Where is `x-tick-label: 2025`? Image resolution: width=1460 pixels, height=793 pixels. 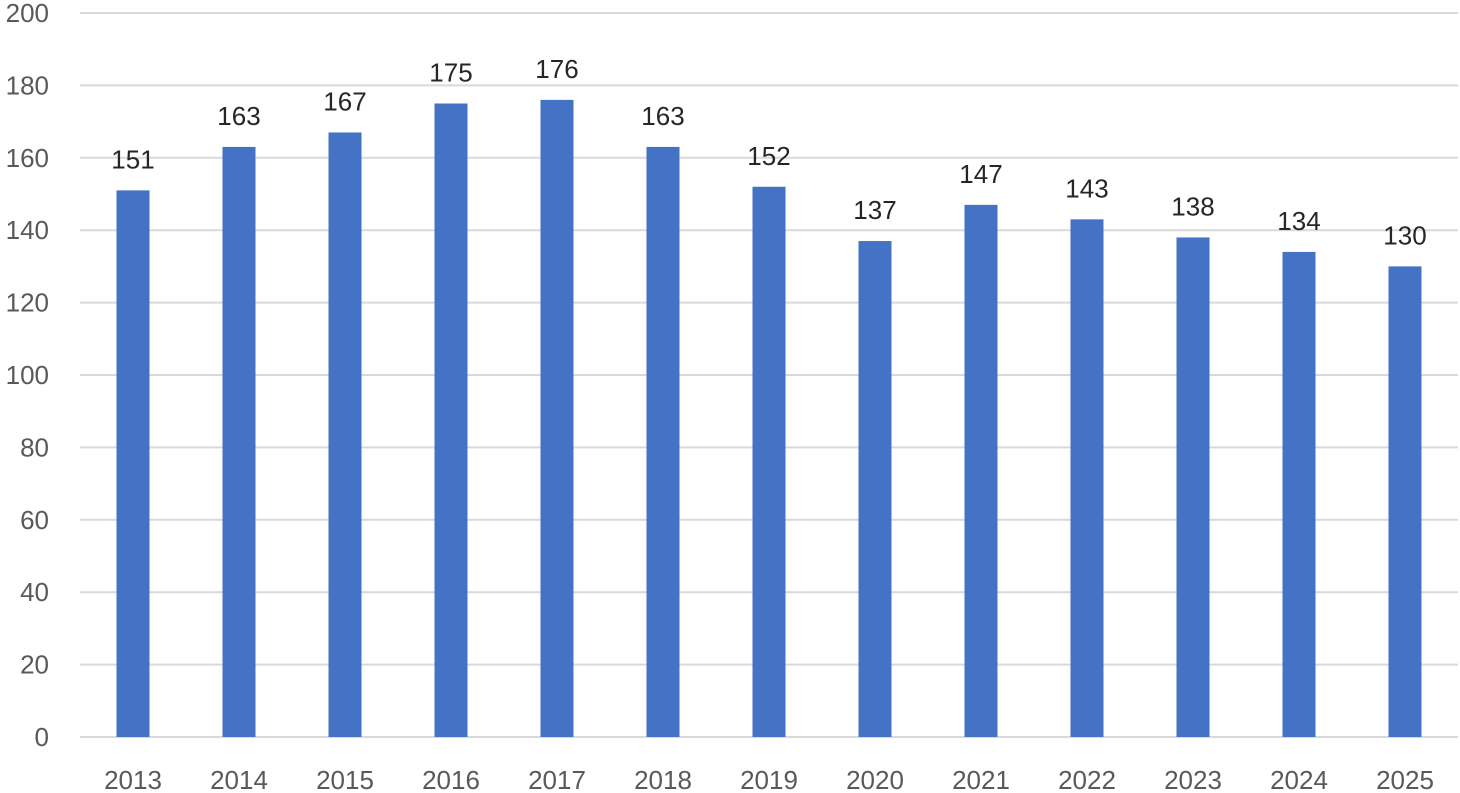 x-tick-label: 2025 is located at coordinates (1405, 779).